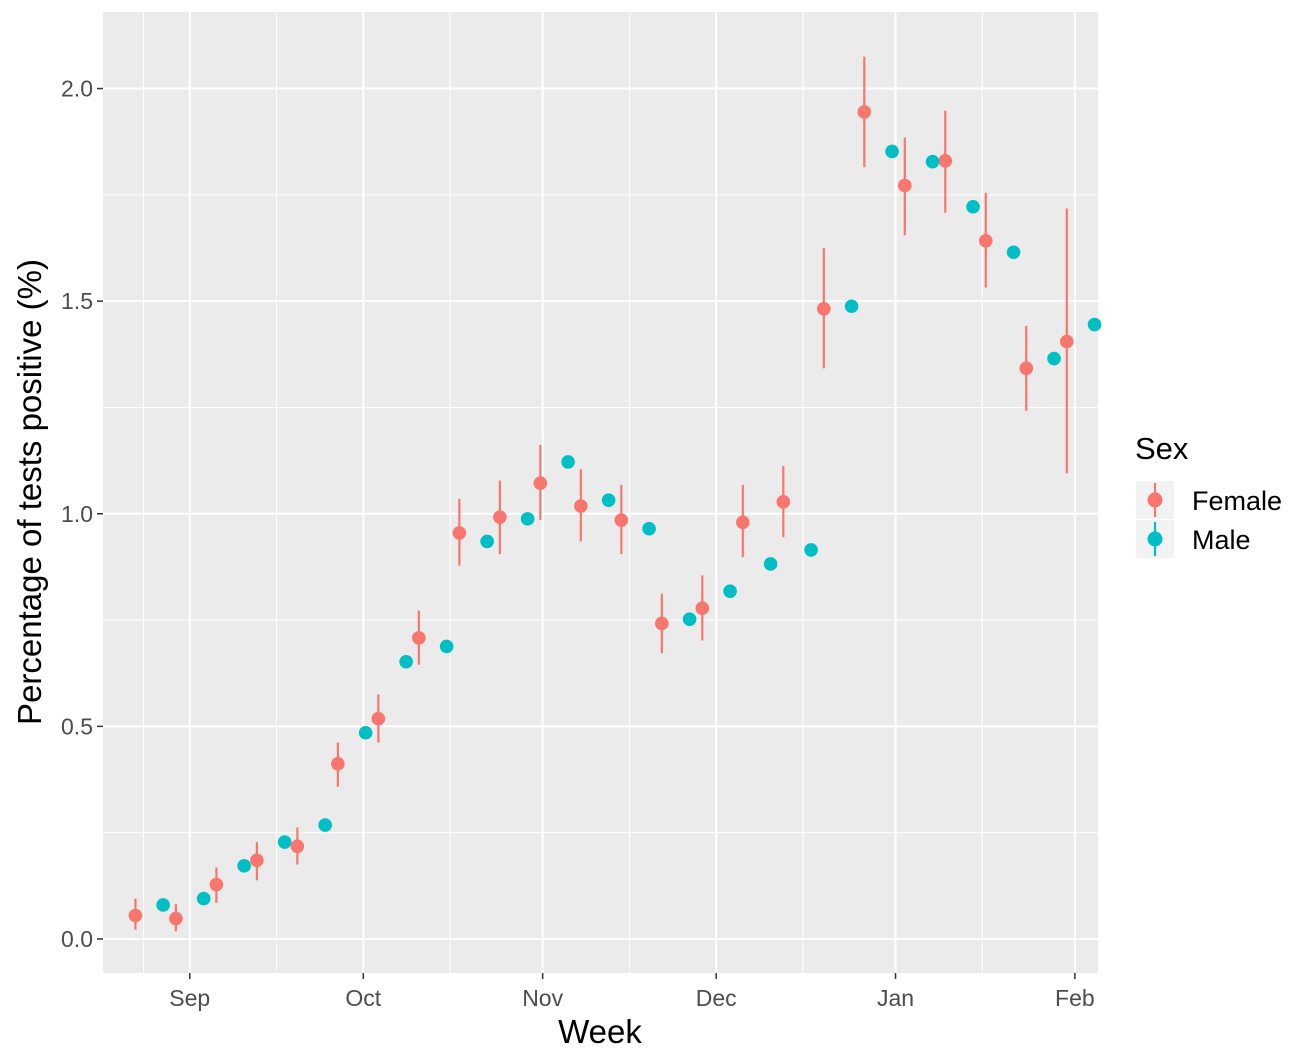  What do you see at coordinates (542, 998) in the screenshot?
I see `x-tick-label: Nov` at bounding box center [542, 998].